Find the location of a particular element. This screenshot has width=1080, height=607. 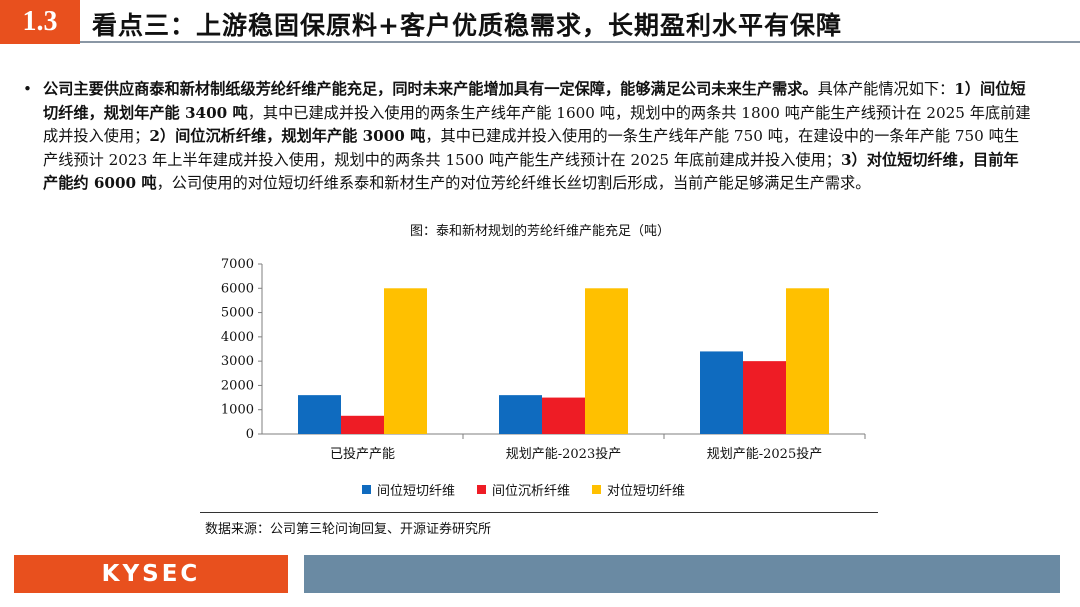

title-divider is located at coordinates (580, 42).